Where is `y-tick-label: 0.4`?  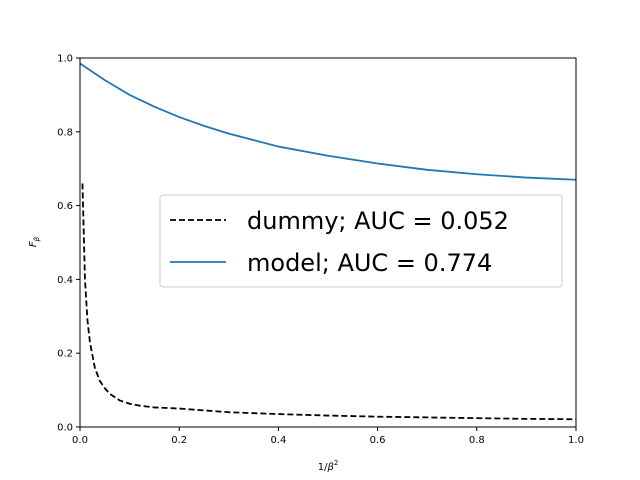 y-tick-label: 0.4 is located at coordinates (65, 280).